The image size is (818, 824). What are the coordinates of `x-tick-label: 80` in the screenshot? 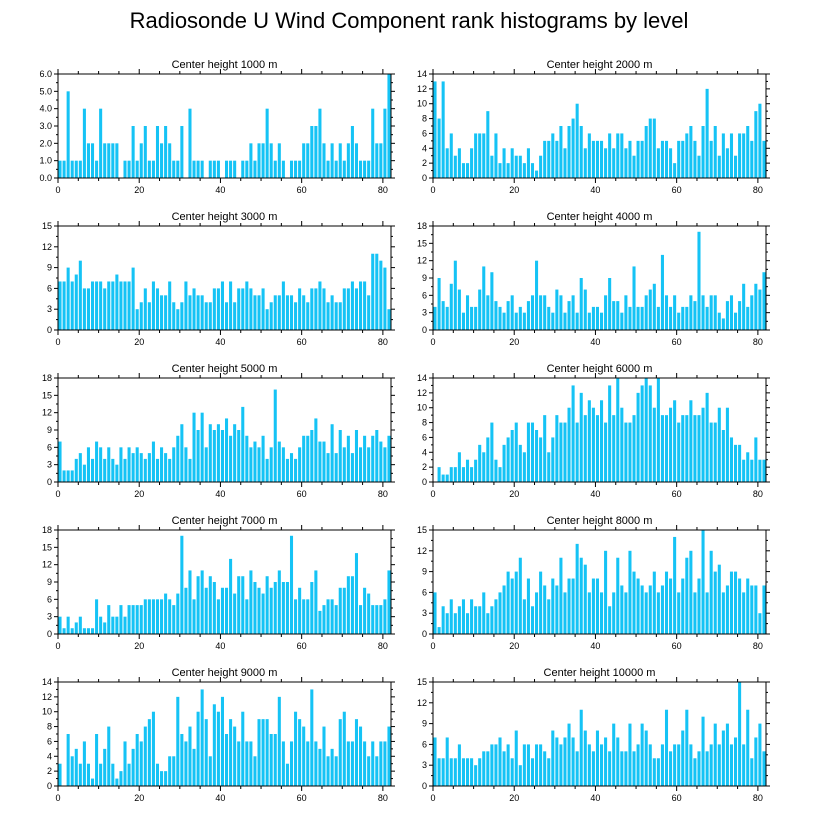 It's located at (383, 494).